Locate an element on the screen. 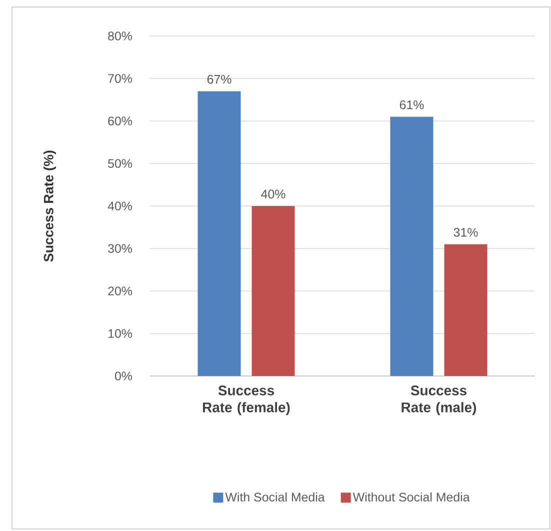 The height and width of the screenshot is (531, 551). y-axis-title: Success Rate (%) is located at coordinates (49, 206).